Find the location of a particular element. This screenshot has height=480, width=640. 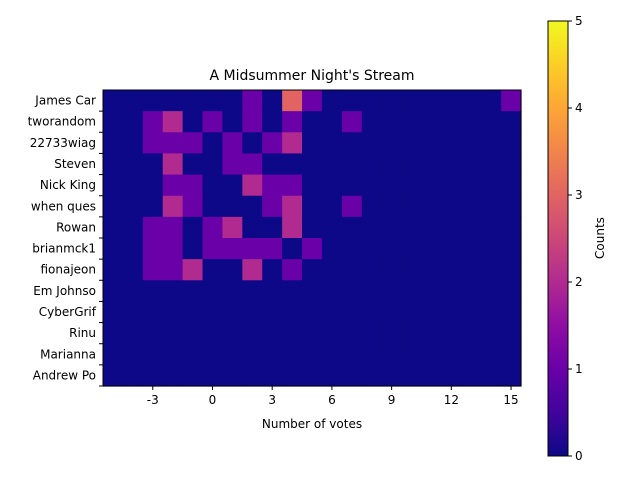

colorbar-tick-label: 5 is located at coordinates (579, 21).